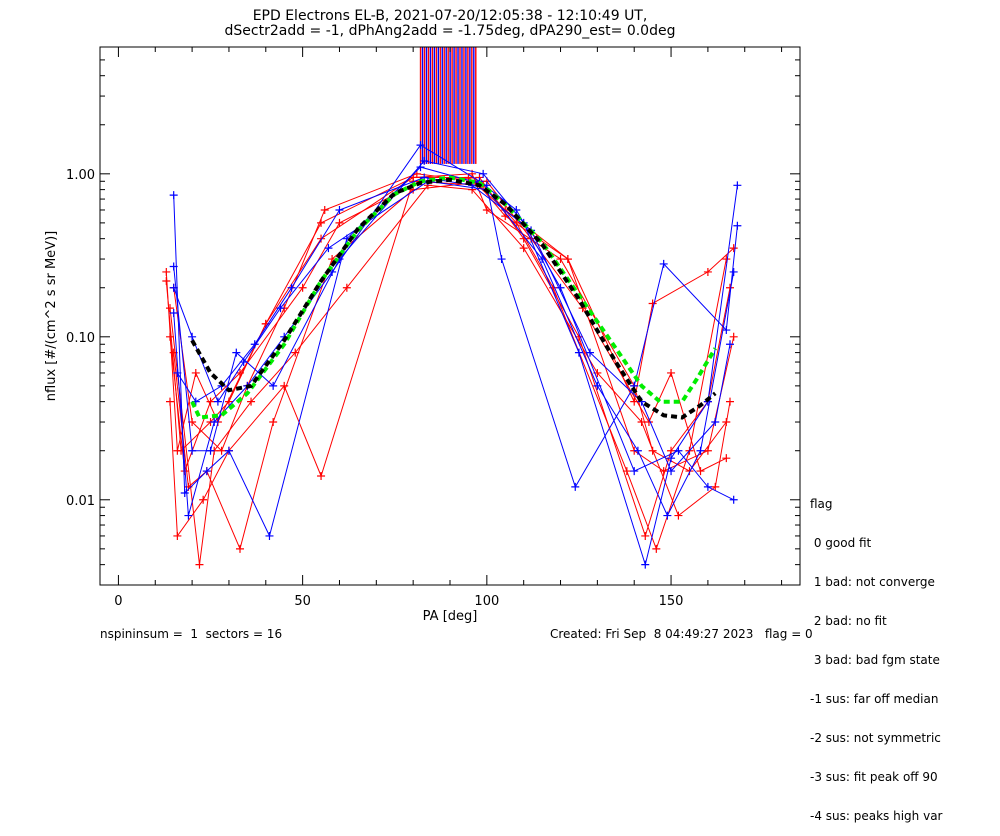  Describe the element at coordinates (80, 338) in the screenshot. I see `y-tick-label: 0.10` at that location.